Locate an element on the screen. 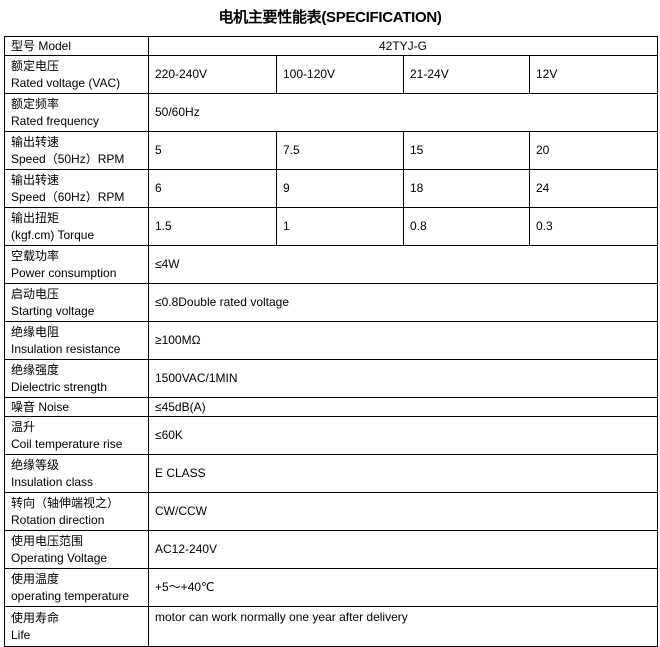 This screenshot has width=660, height=647. spec-row: 输出转速 Speed（60Hz）RPM 6 9 18 24 is located at coordinates (331, 188).